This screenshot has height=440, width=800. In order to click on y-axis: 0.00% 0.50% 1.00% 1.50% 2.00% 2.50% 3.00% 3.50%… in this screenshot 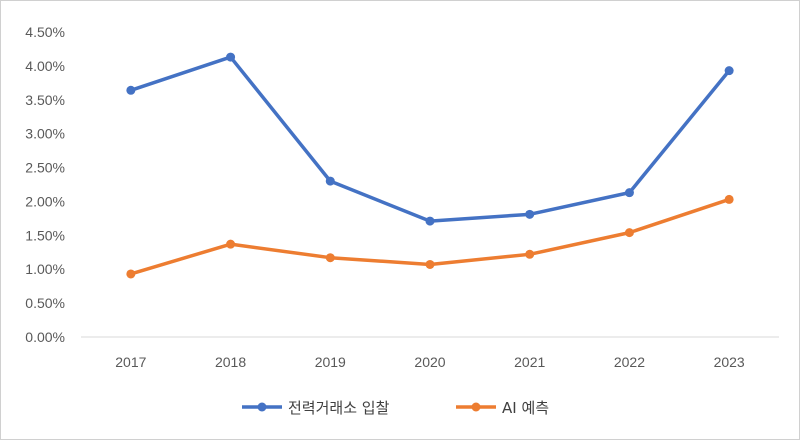, I will do `click(45, 184)`.